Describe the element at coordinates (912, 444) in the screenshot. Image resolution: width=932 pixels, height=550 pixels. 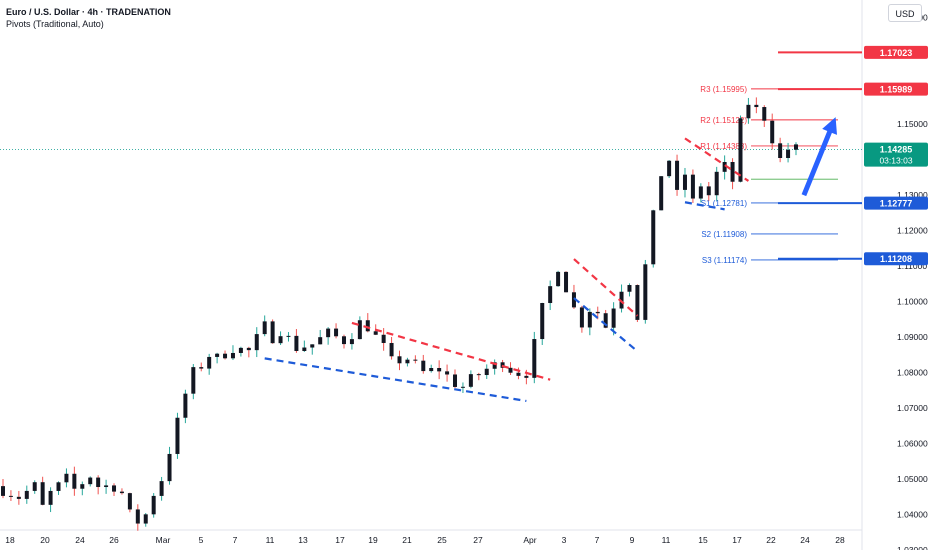
I see `y-tick-label: 1.06000` at that location.